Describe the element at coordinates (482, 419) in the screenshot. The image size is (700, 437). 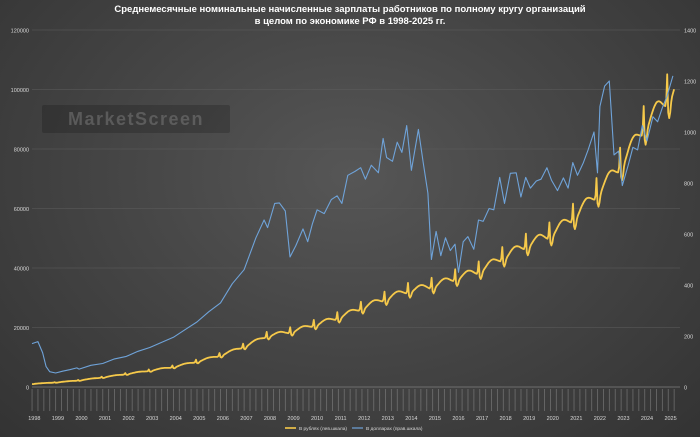
I see `x-year-label: 2017` at that location.